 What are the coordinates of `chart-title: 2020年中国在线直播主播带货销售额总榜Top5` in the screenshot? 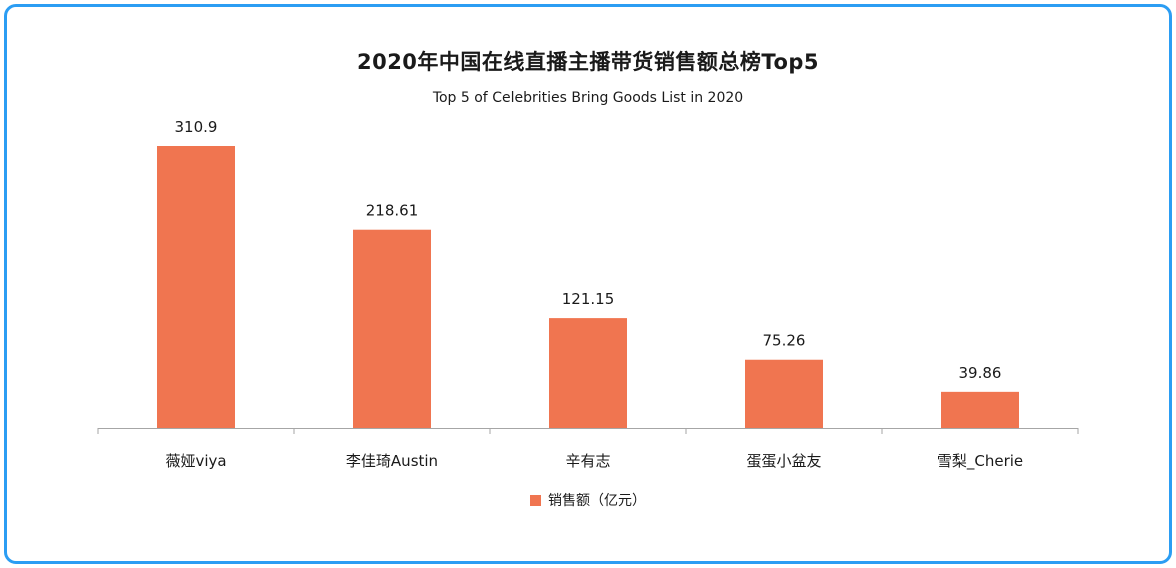 It's located at (588, 62).